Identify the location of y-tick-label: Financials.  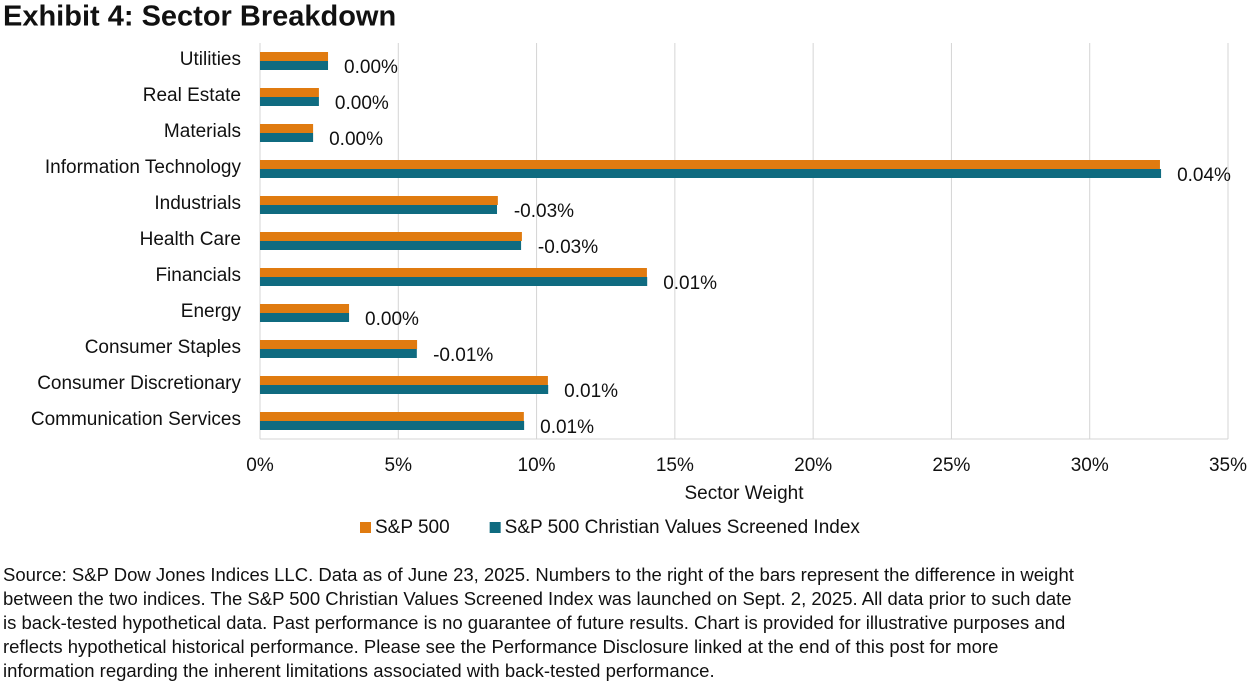
(198, 275).